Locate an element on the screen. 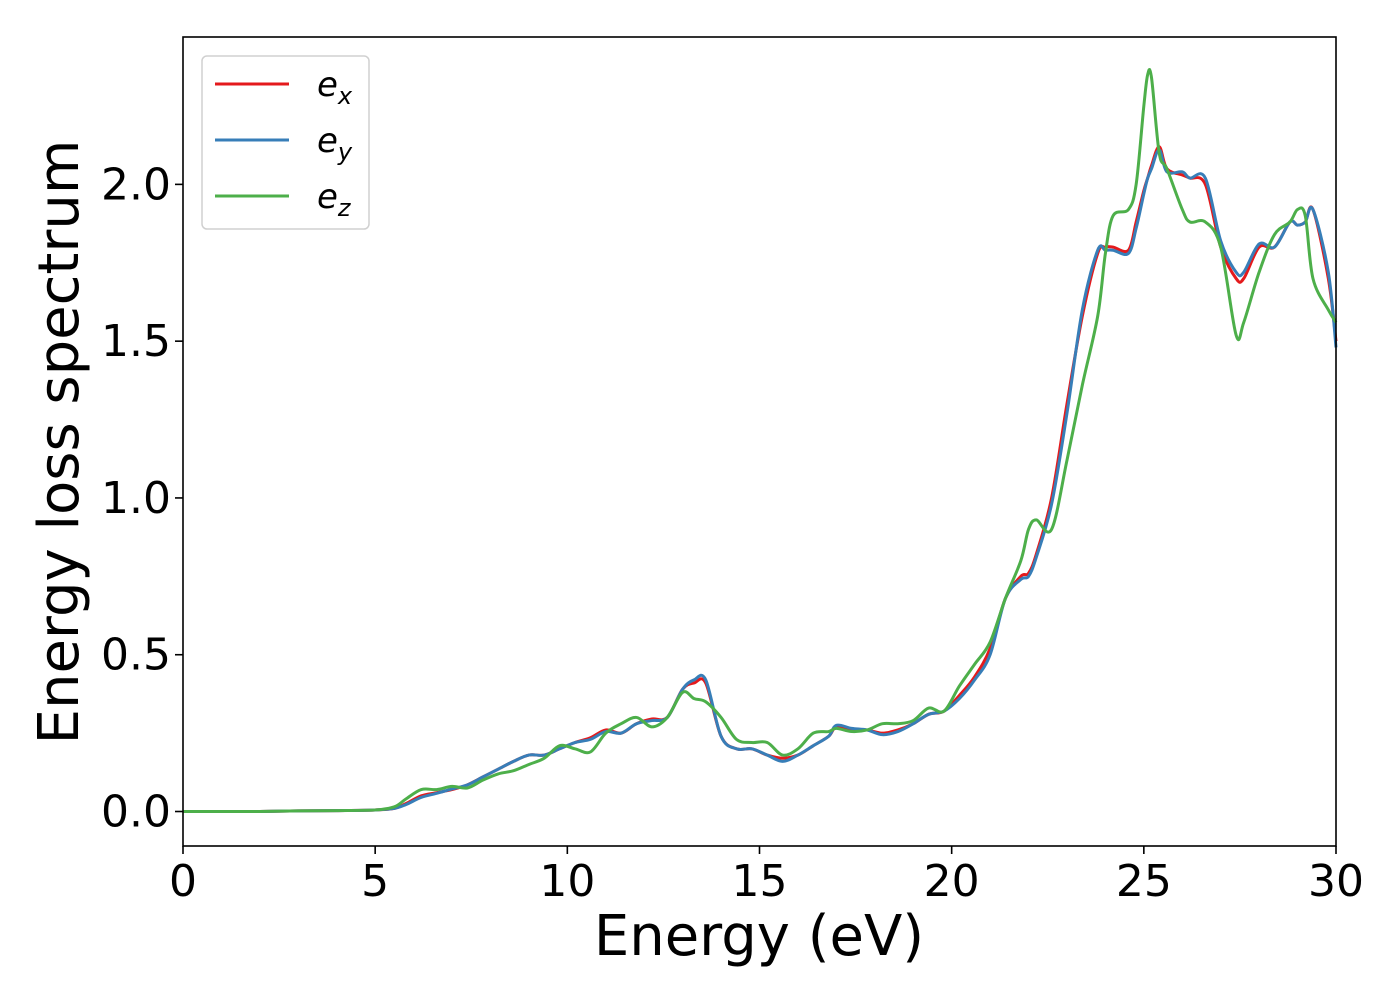 The width and height of the screenshot is (1400, 1000). x-axis-ticks: 0 5 10 15 20 25 30 is located at coordinates (766, 876).